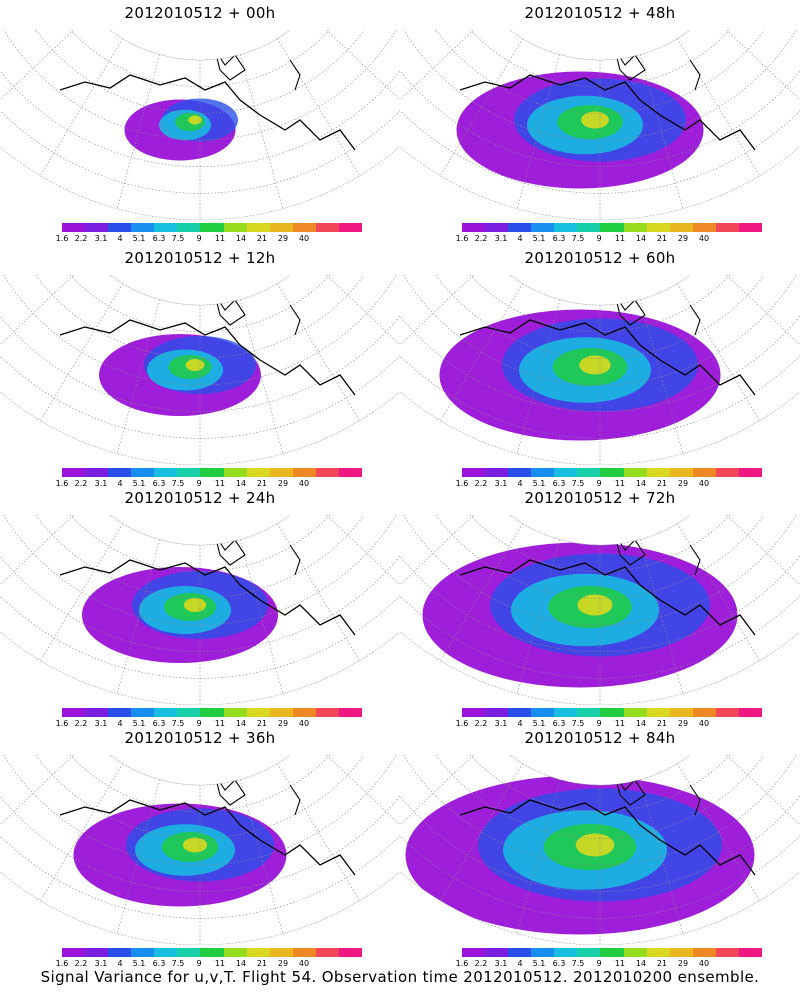 The width and height of the screenshot is (800, 1000). What do you see at coordinates (200, 738) in the screenshot?
I see `panel-title: 2012010512 + 36h` at bounding box center [200, 738].